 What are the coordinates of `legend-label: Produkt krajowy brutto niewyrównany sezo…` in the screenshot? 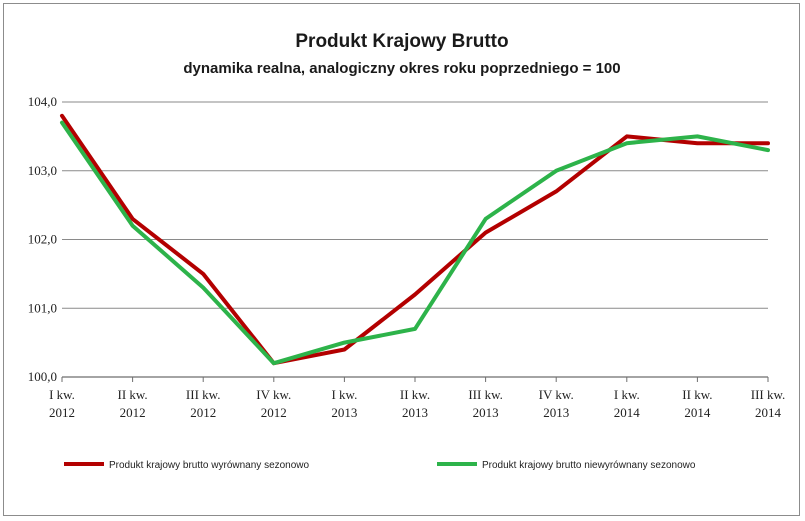 It's located at (589, 465).